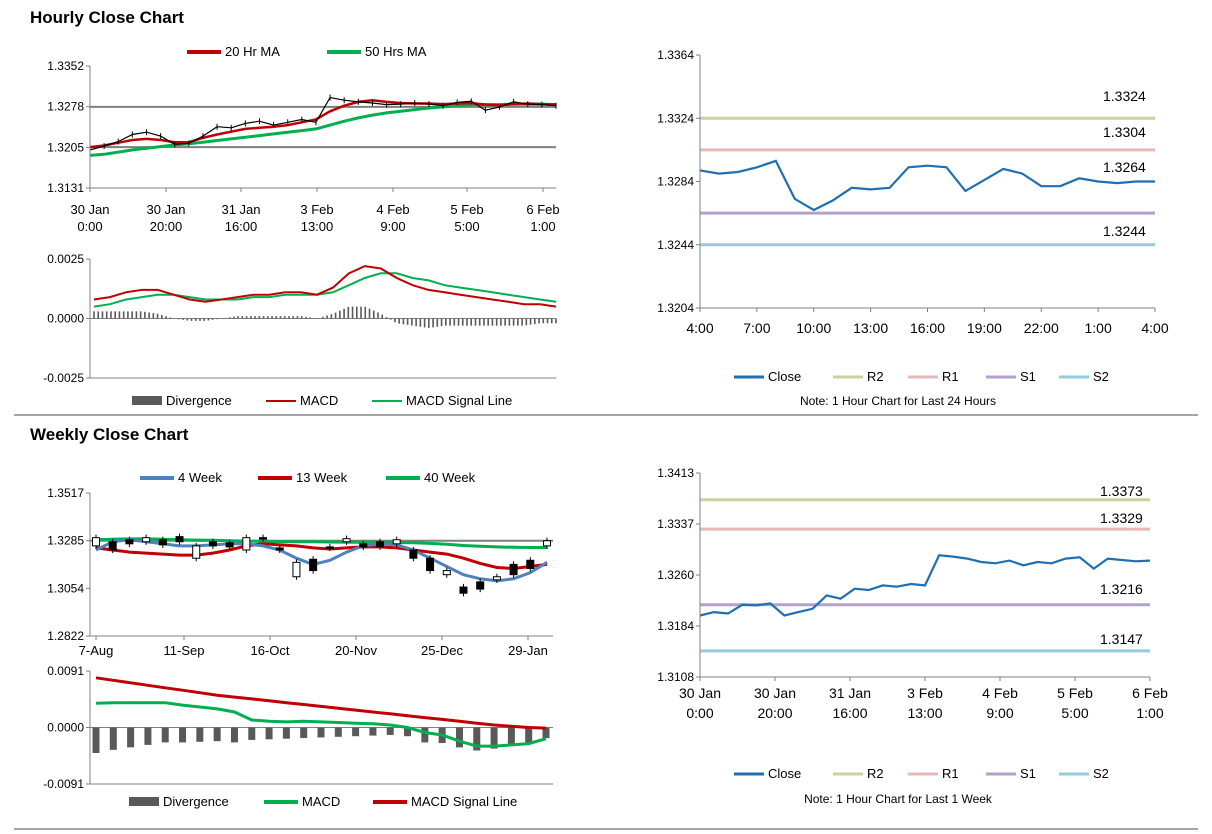 The image size is (1212, 834). I want to click on hourly-macd-ytick-label: 0.0000, so click(65, 319).